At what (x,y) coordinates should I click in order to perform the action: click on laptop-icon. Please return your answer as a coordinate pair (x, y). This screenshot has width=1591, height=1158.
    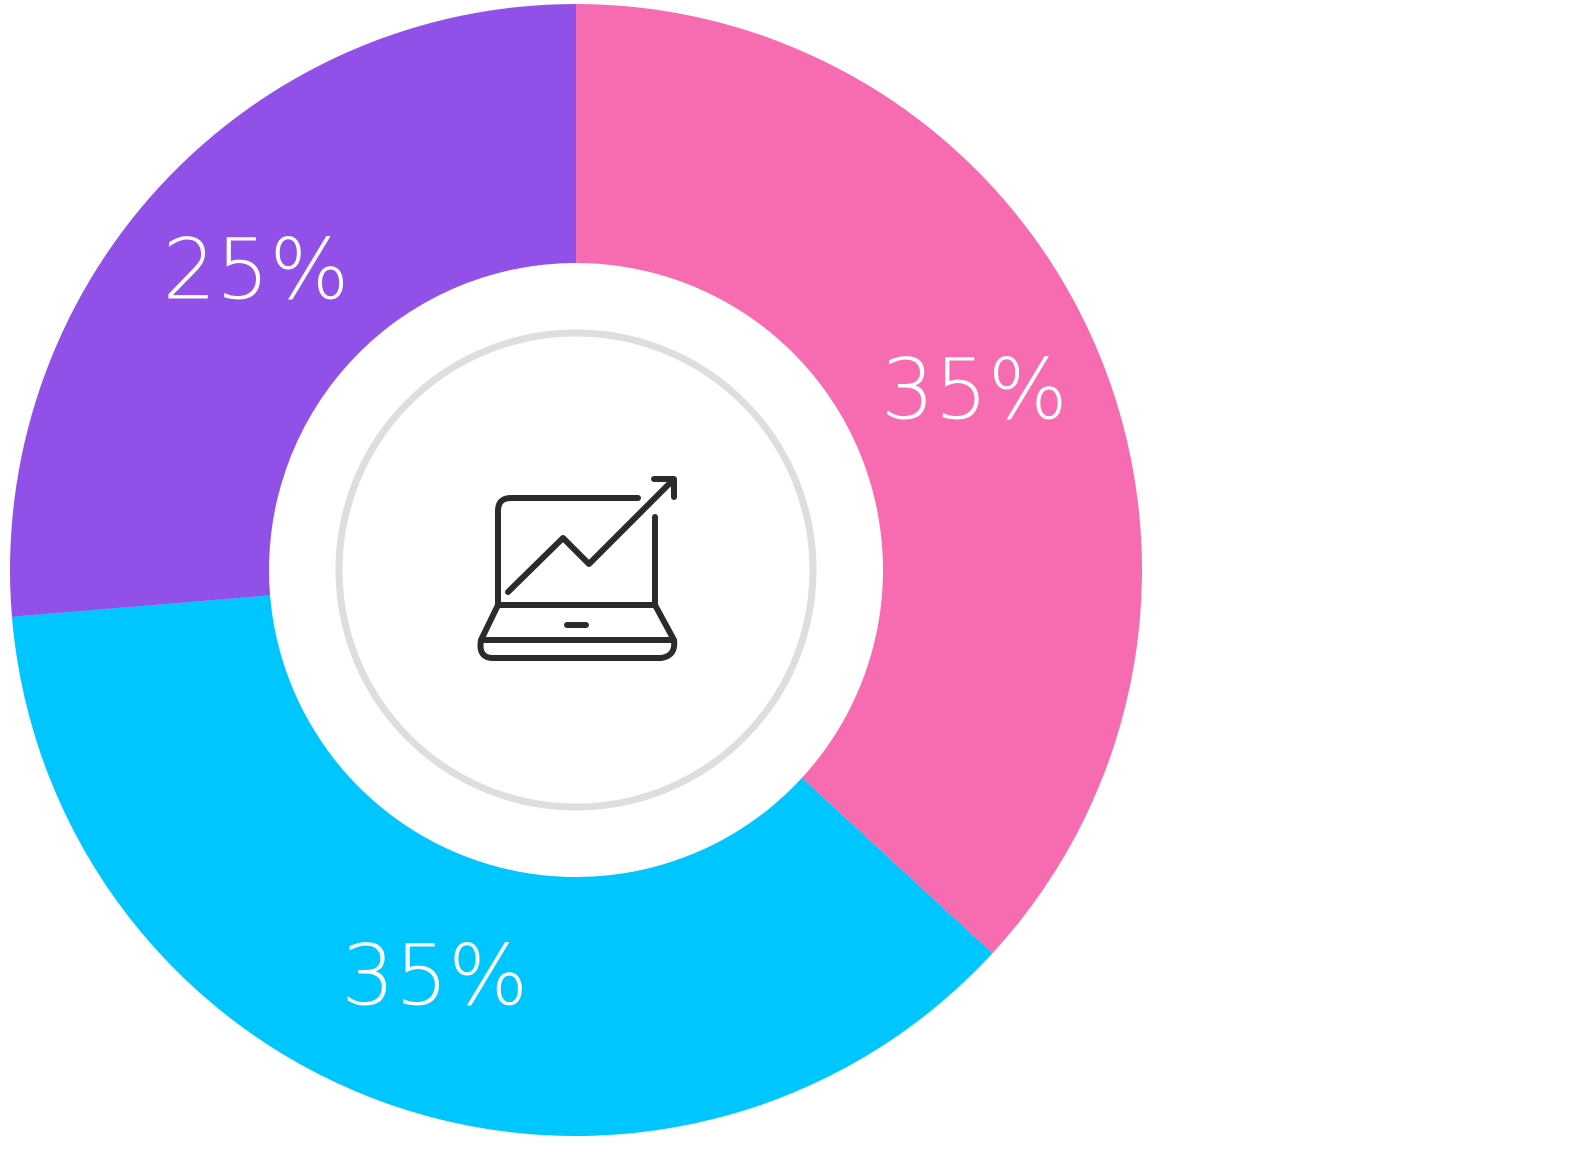
    Looking at the image, I should click on (577, 568).